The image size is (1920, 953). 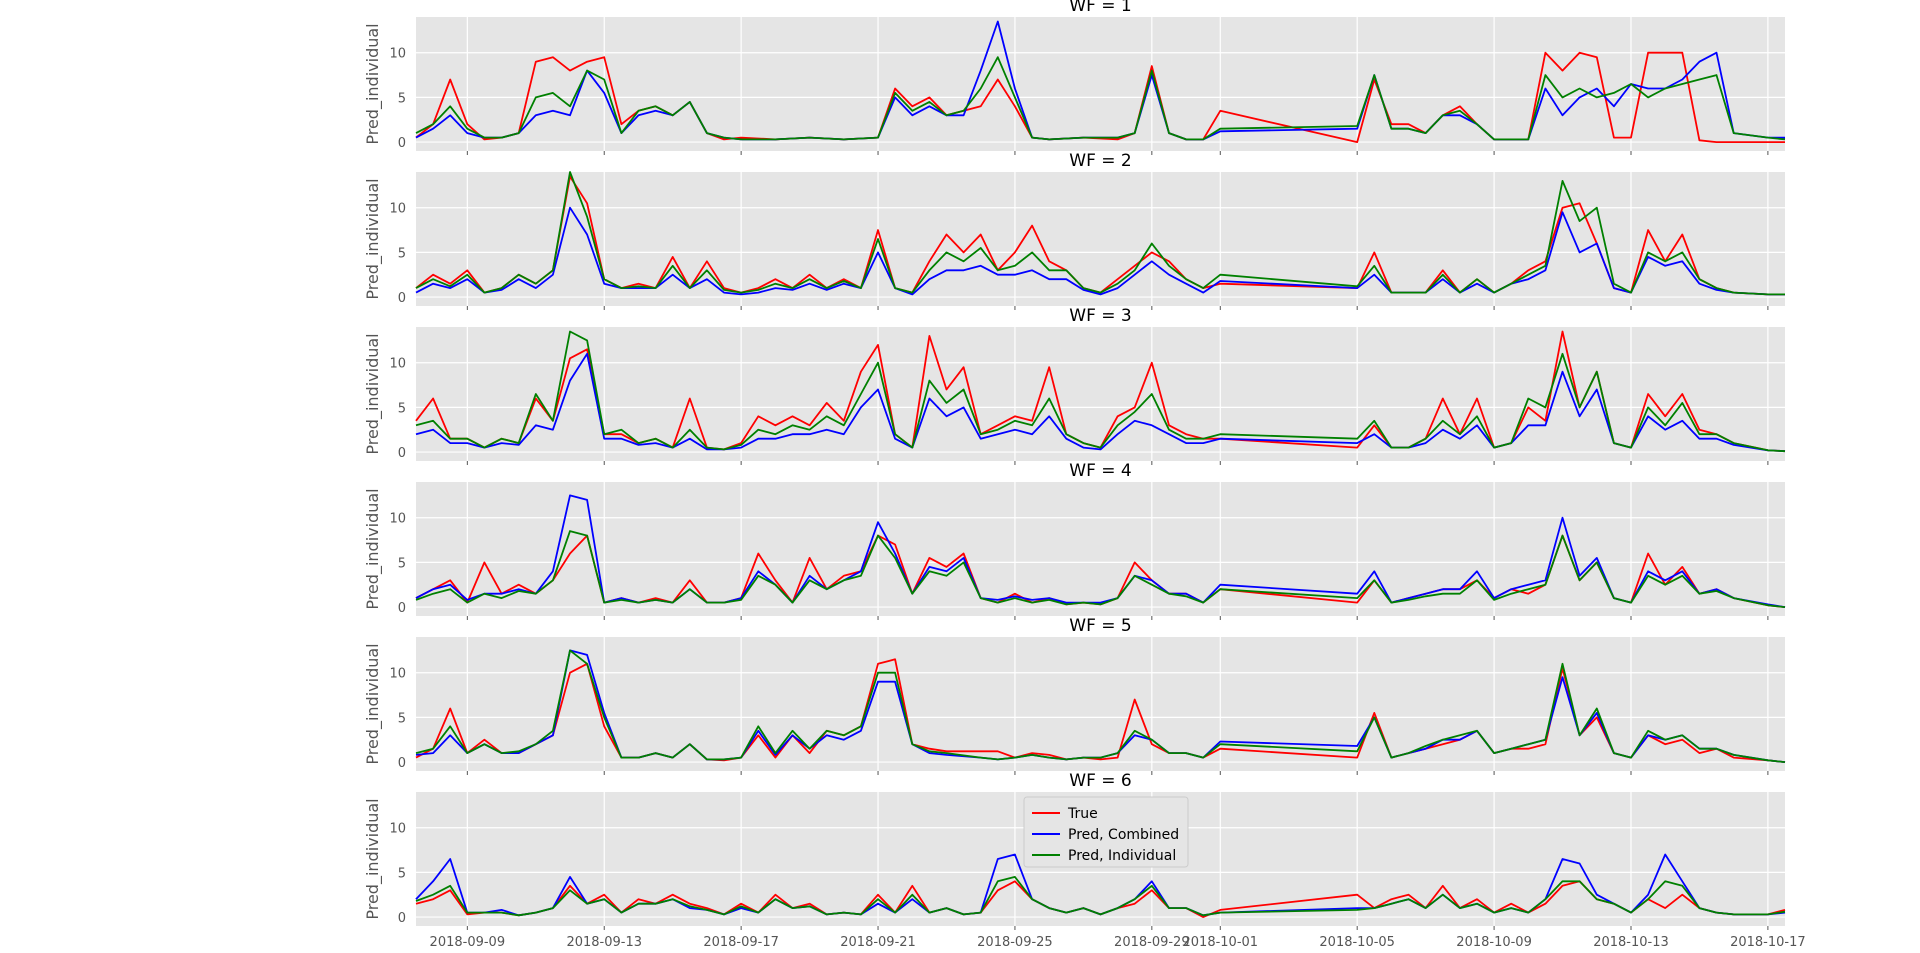 I want to click on x-tick-label: 2018-10-01, so click(x=1221, y=942).